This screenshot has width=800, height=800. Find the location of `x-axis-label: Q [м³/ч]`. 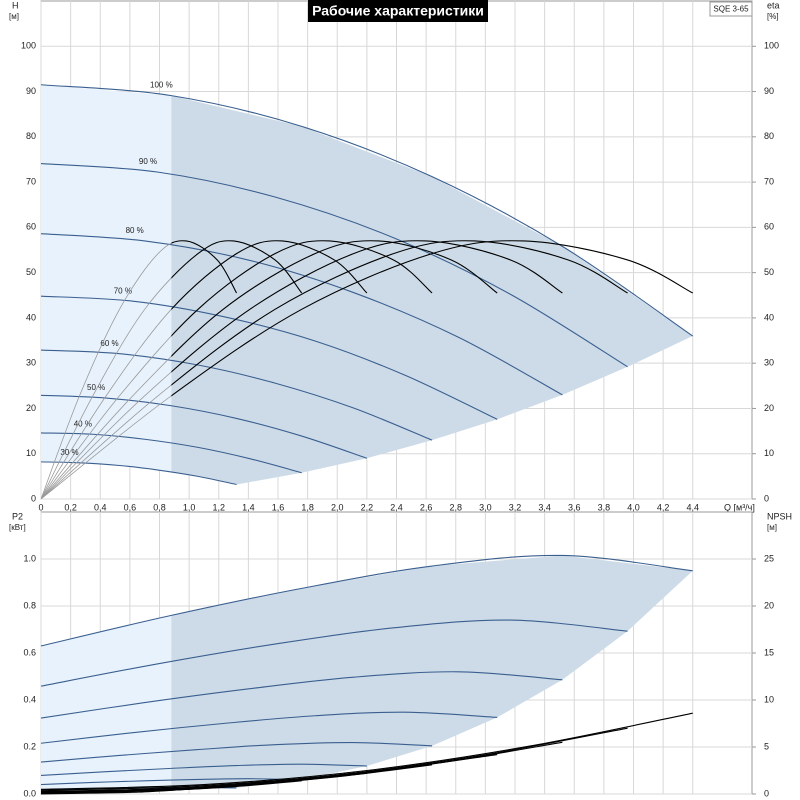

x-axis-label: Q [м³/ч] is located at coordinates (739, 507).